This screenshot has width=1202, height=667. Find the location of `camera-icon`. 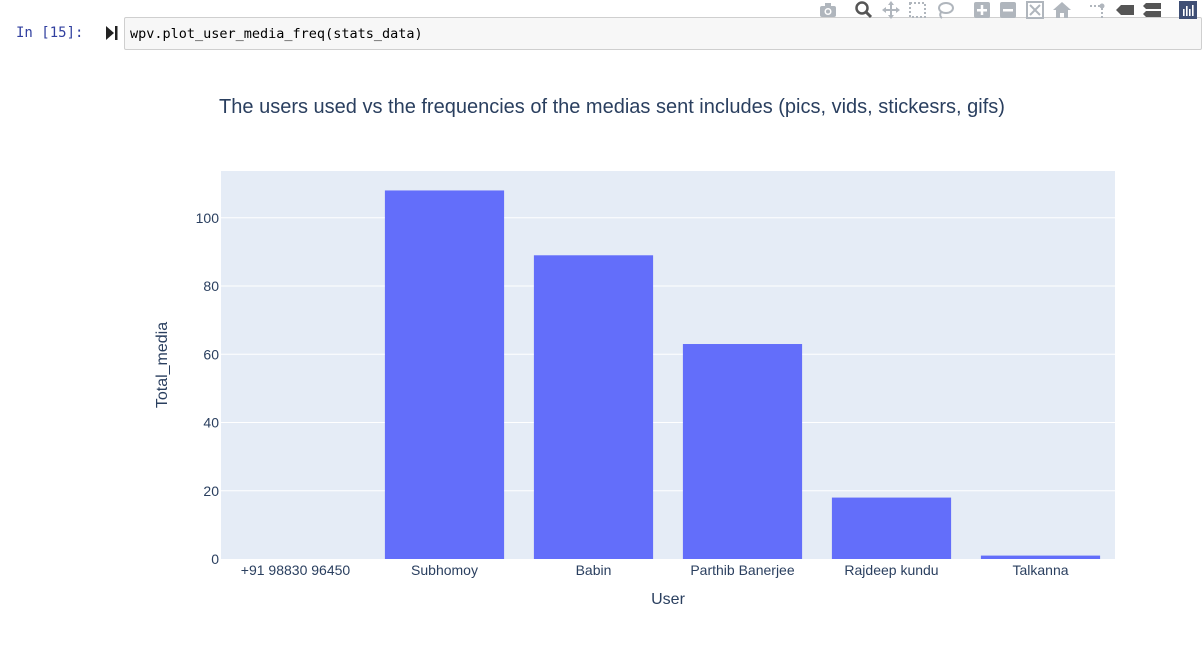

camera-icon is located at coordinates (828, 10).